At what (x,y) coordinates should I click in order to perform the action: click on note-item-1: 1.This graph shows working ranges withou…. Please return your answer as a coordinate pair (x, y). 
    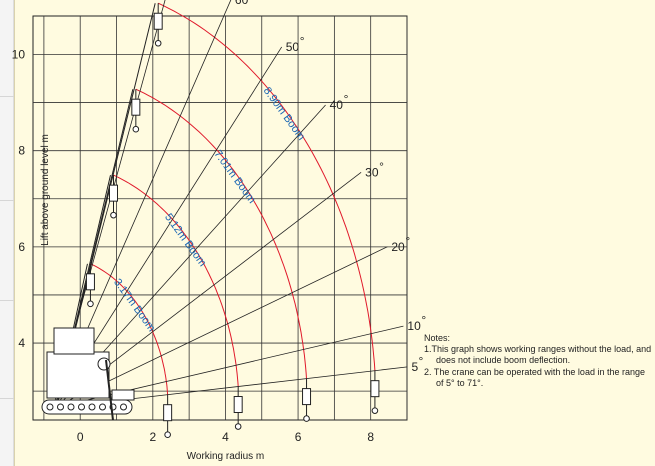
    Looking at the image, I should click on (538, 355).